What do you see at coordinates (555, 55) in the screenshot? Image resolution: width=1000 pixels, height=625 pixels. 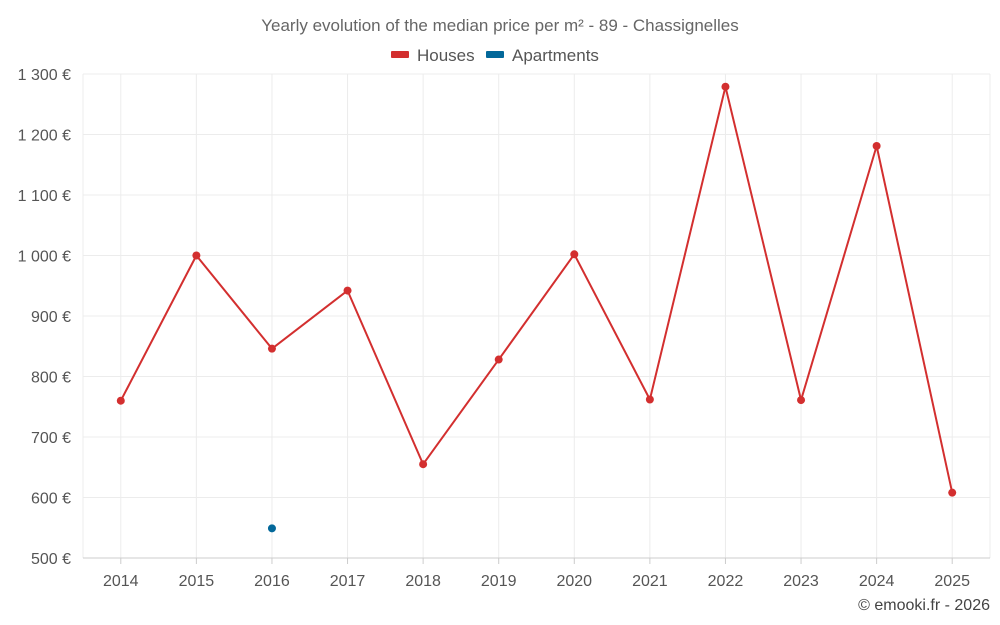 I see `legend-label-apartments: Apartments` at bounding box center [555, 55].